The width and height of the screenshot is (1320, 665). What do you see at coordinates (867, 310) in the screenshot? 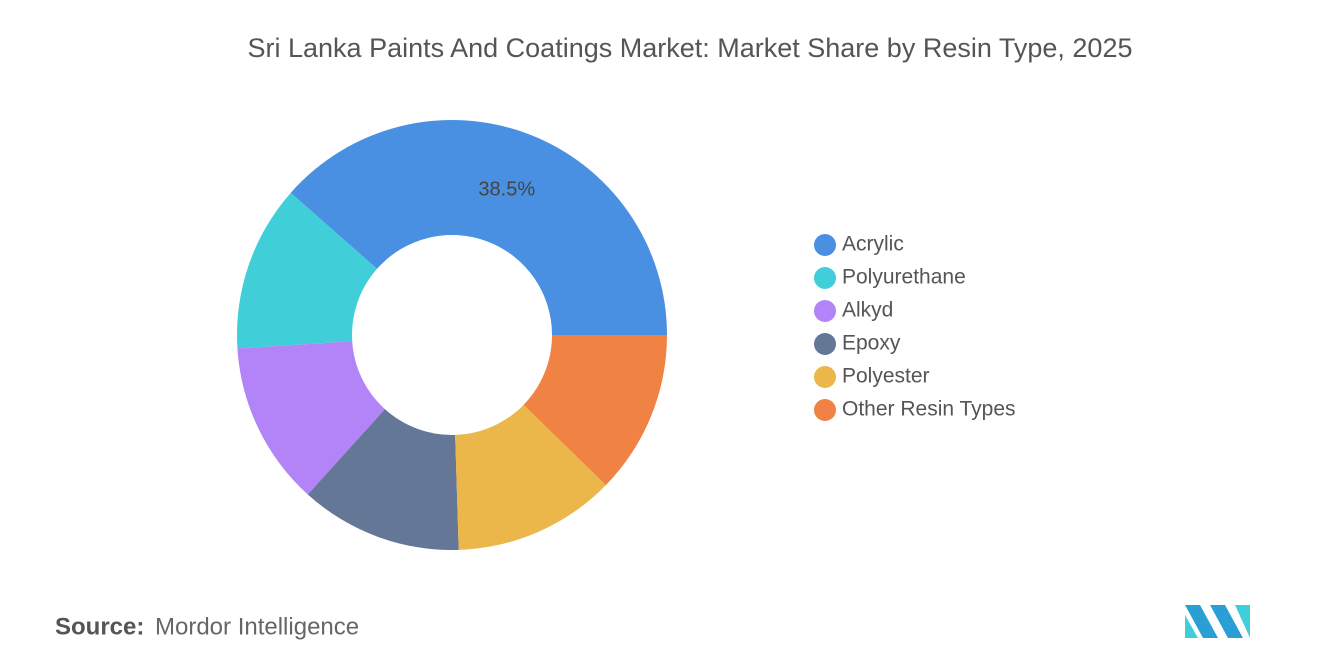
I see `legend-label: Alkyd` at bounding box center [867, 310].